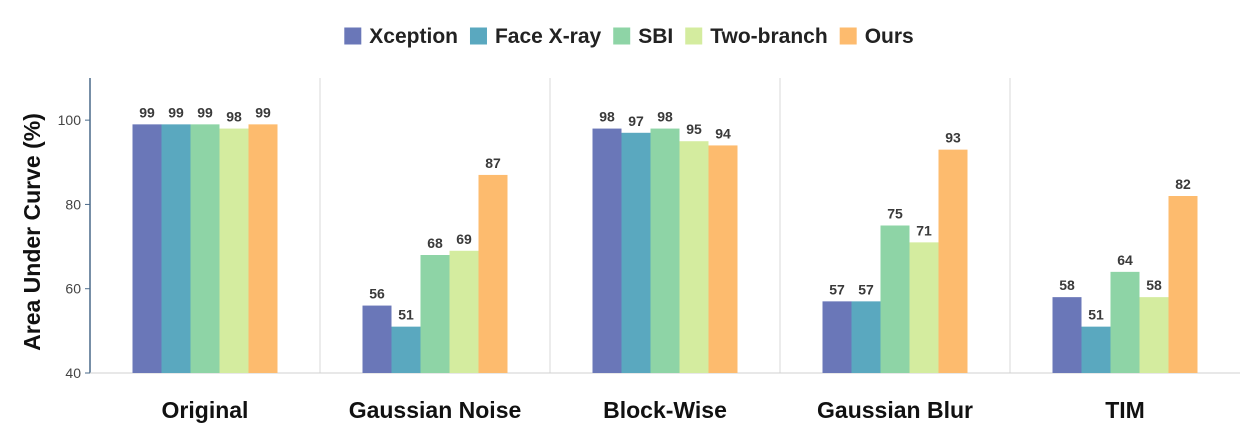 The image size is (1258, 439). What do you see at coordinates (665, 410) in the screenshot?
I see `category-label-block-wise: Block-Wise` at bounding box center [665, 410].